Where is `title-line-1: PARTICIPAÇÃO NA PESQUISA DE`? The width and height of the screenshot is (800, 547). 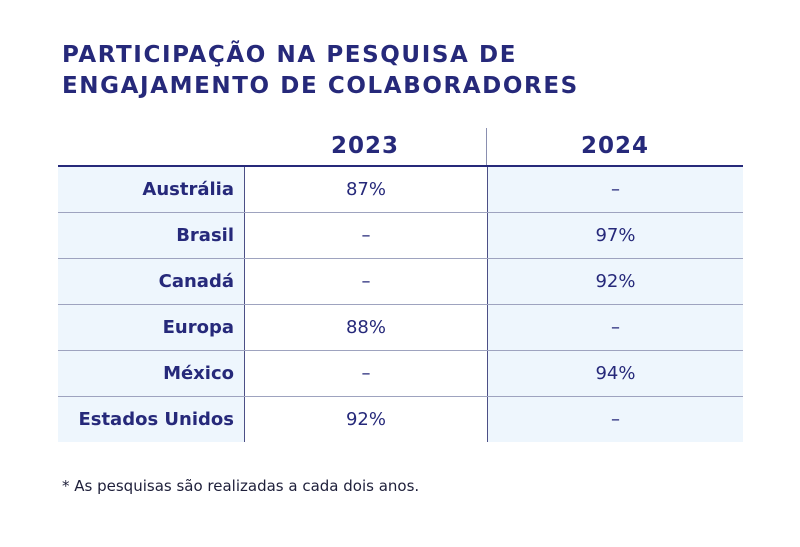
title-line-1: PARTICIPAÇÃO NA PESQUISA DE is located at coordinates (290, 55).